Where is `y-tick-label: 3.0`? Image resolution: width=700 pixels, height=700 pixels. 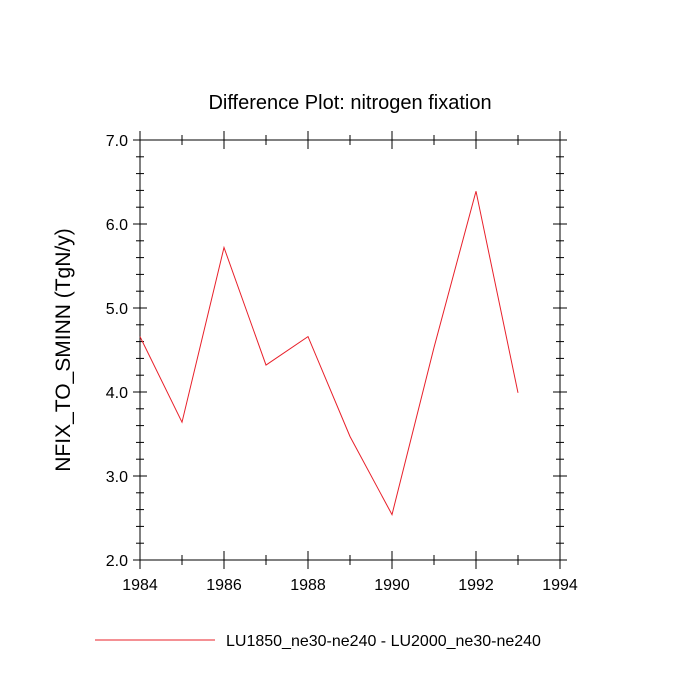
y-tick-label: 3.0 is located at coordinates (117, 477).